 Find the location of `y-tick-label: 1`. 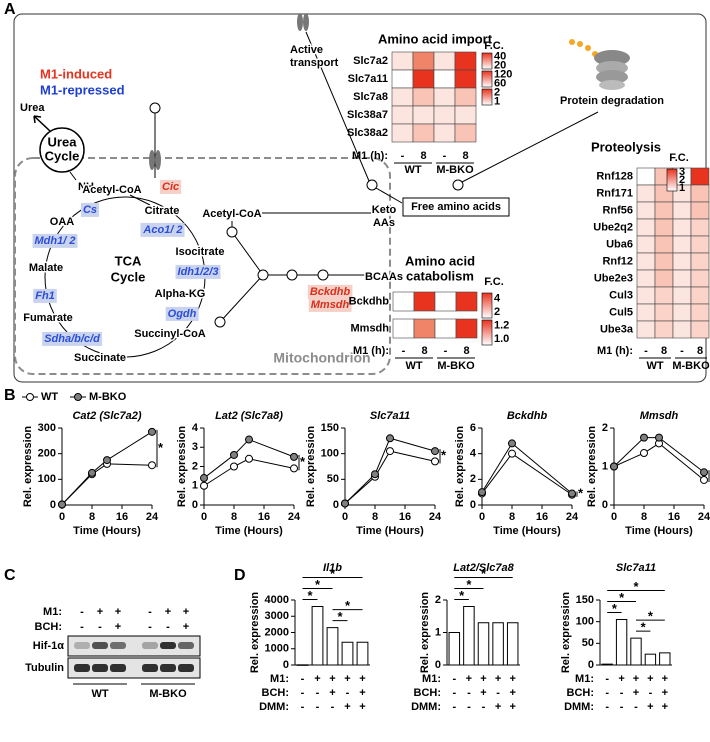

y-tick-label: 1 is located at coordinates (195, 486).